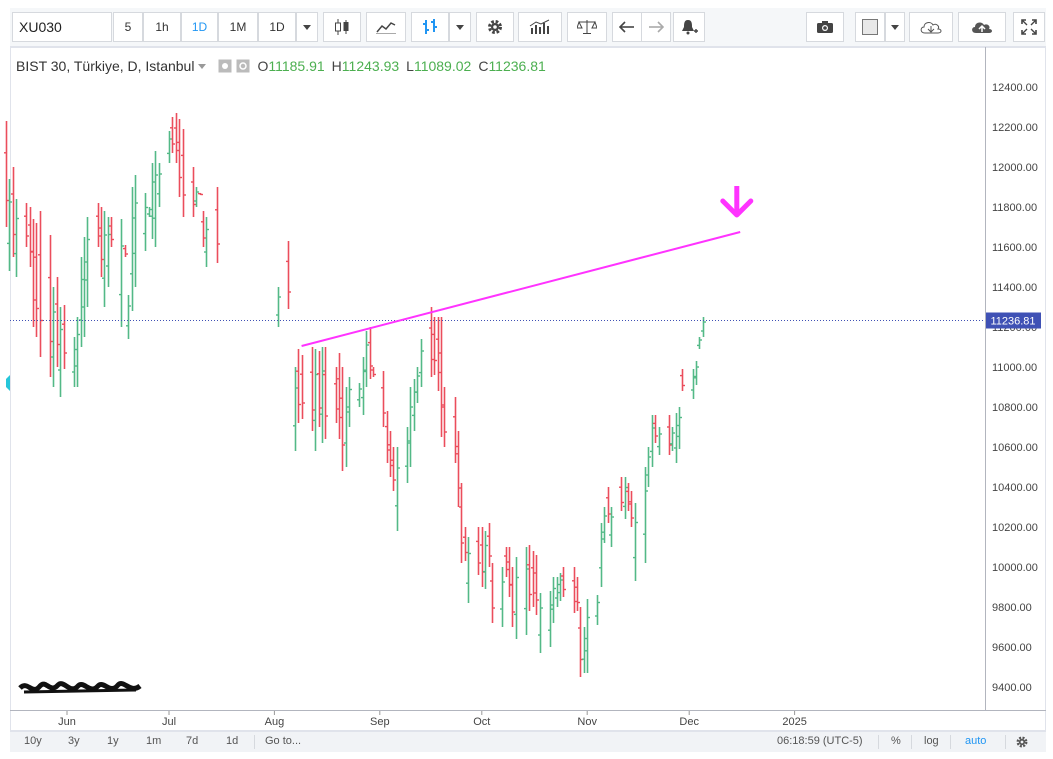  What do you see at coordinates (895, 27) in the screenshot?
I see `color-dropdown-button` at bounding box center [895, 27].